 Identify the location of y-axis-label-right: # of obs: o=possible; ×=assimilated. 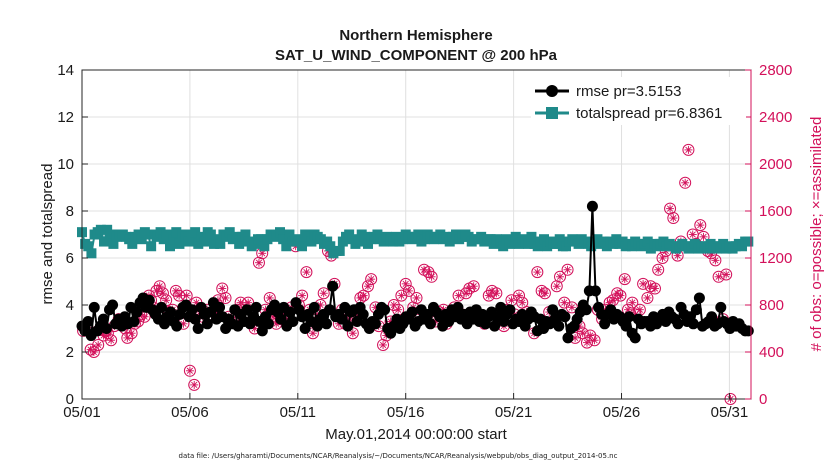
(816, 234).